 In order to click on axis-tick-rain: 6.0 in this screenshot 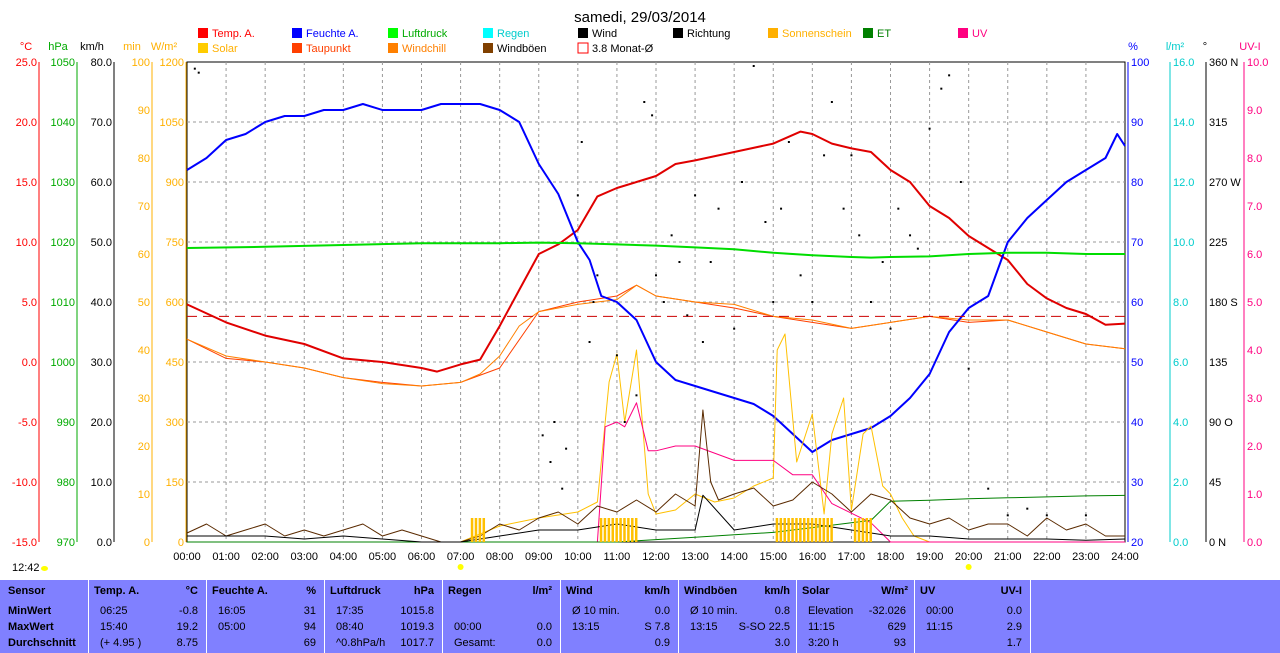, I will do `click(1180, 363)`.